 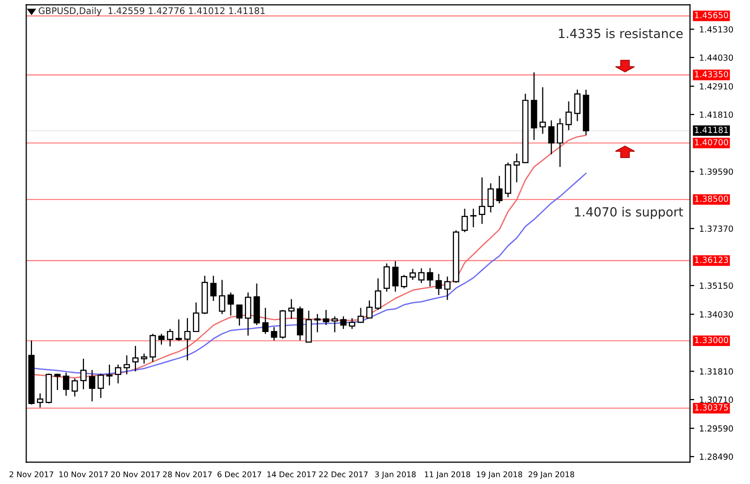 I want to click on ref-line-label: 1.36123, so click(x=711, y=259).